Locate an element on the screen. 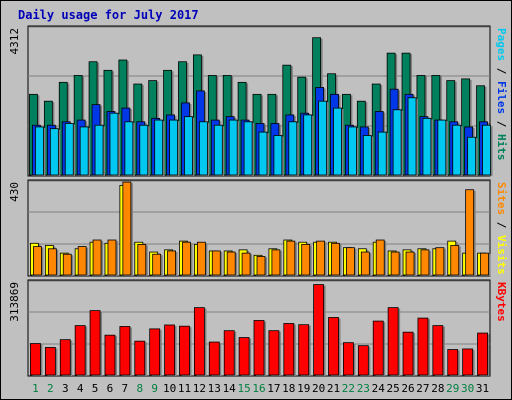  x-tick-day-21: 21 is located at coordinates (333, 388).